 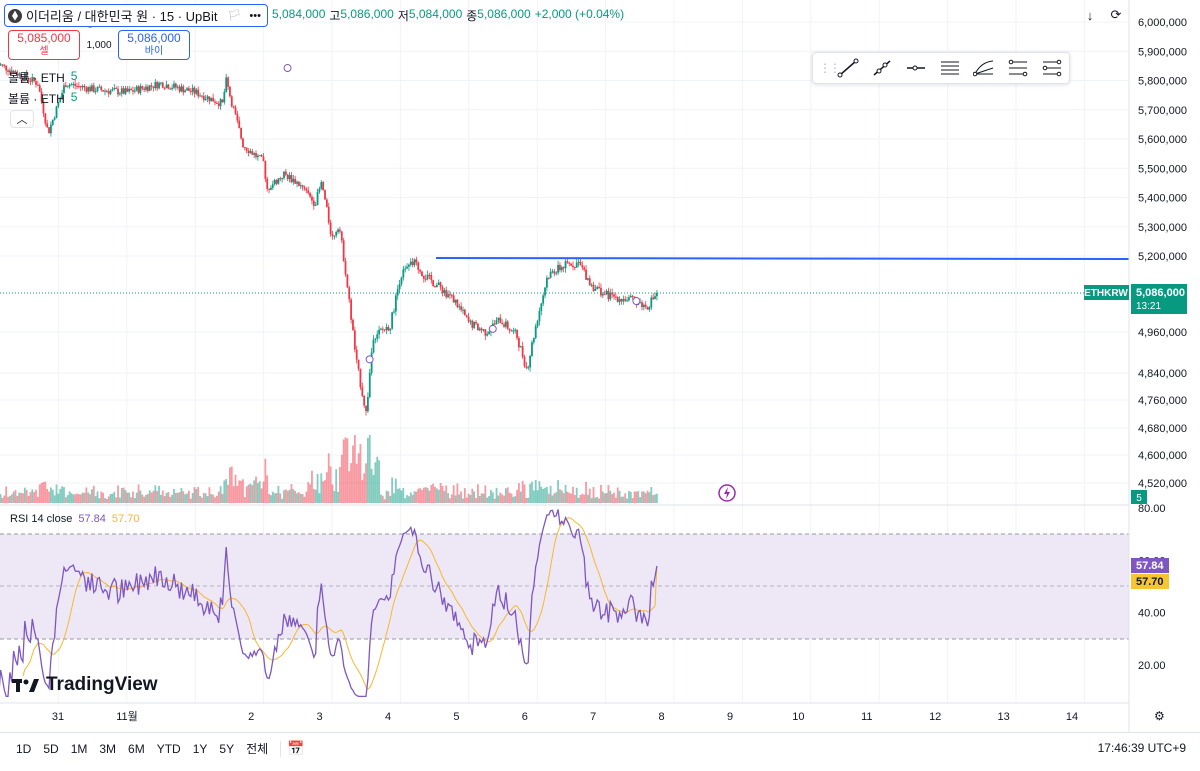 What do you see at coordinates (136, 748) in the screenshot?
I see `range-button-6M: 6M` at bounding box center [136, 748].